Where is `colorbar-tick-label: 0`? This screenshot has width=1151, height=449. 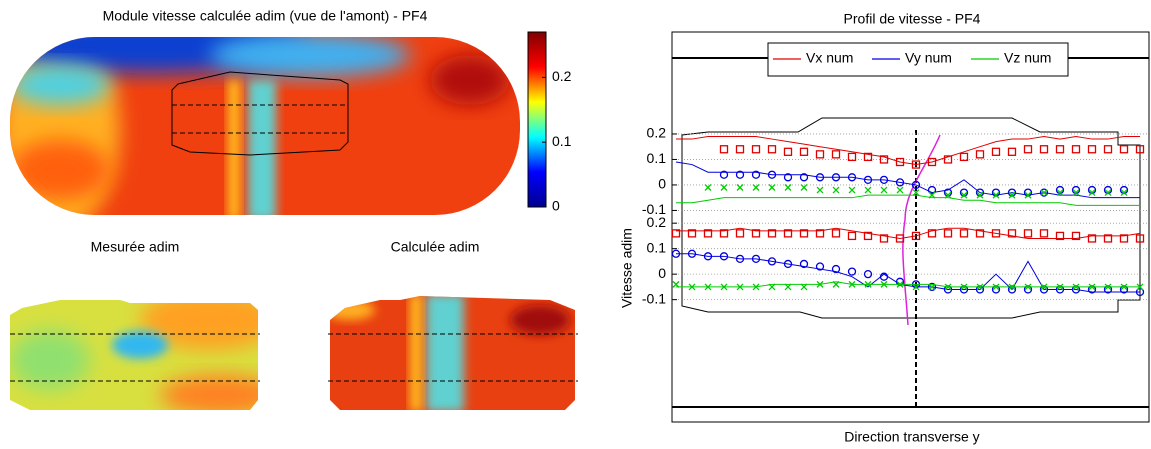
colorbar-tick-label: 0 is located at coordinates (556, 206).